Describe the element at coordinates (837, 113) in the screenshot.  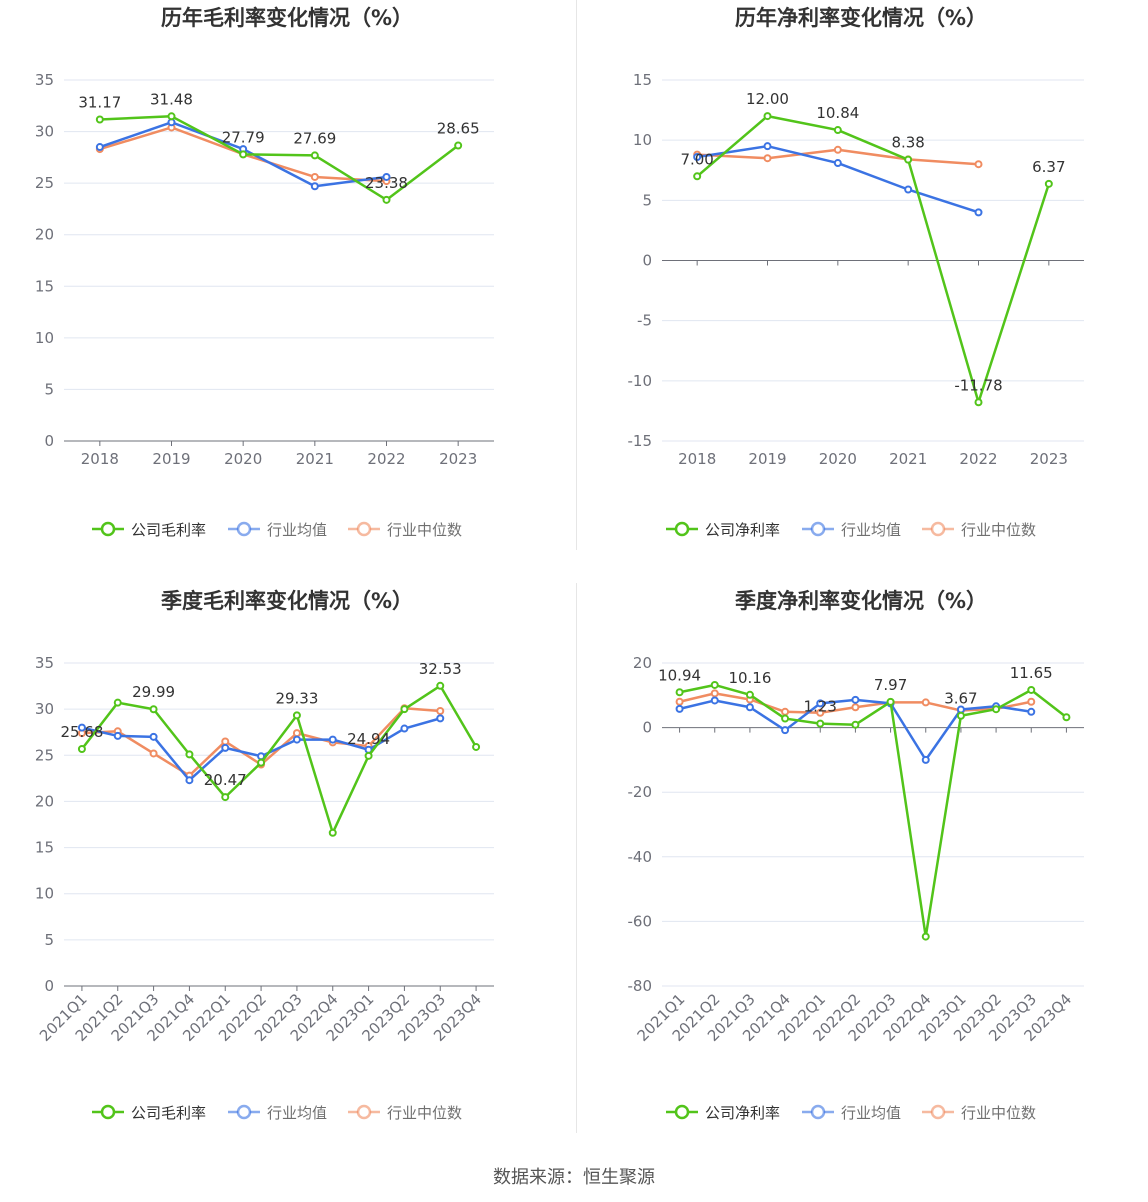
I see `data-label: 10.84` at that location.